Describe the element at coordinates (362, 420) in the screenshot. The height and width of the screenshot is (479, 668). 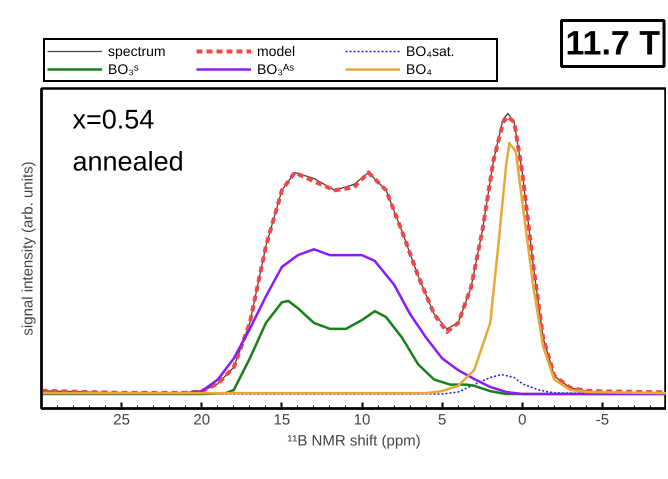
I see `x-tick-label: 10` at that location.